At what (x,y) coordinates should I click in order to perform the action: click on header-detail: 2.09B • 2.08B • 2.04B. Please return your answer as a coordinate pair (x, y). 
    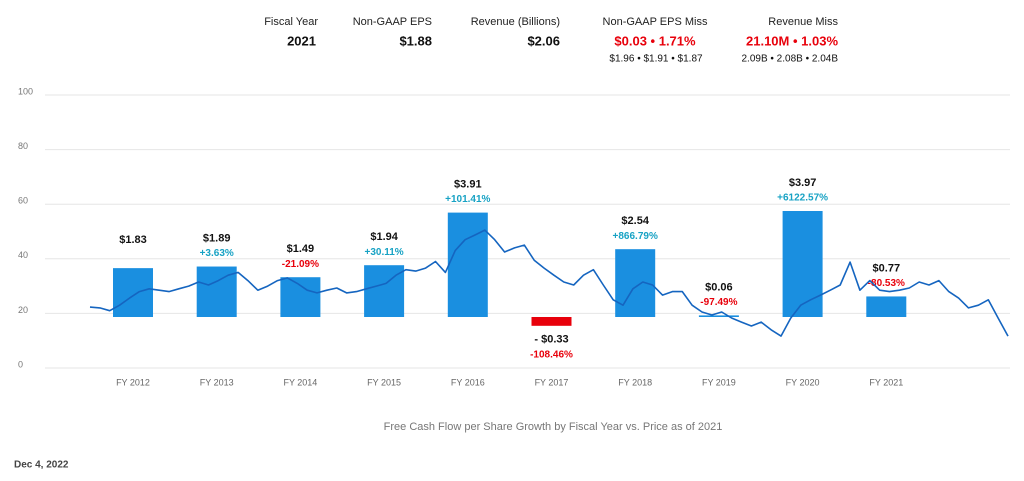
    Looking at the image, I should click on (789, 59).